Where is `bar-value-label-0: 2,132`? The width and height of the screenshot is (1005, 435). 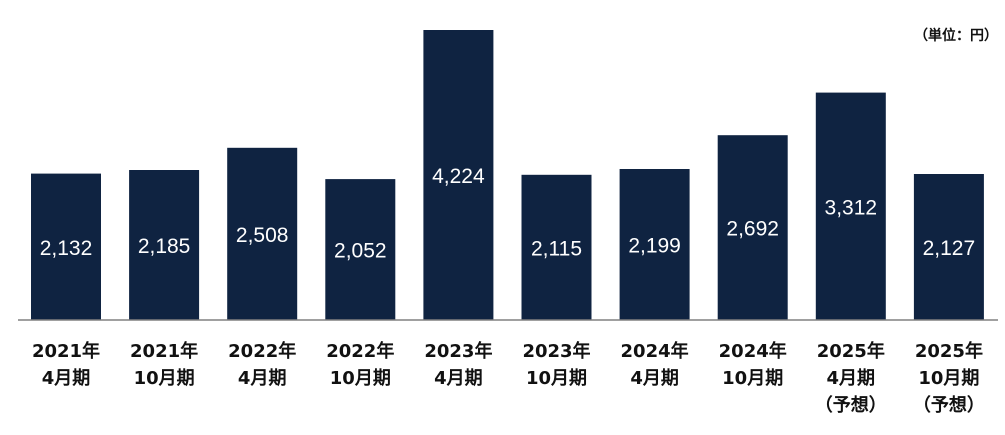 bar-value-label-0: 2,132 is located at coordinates (66, 248).